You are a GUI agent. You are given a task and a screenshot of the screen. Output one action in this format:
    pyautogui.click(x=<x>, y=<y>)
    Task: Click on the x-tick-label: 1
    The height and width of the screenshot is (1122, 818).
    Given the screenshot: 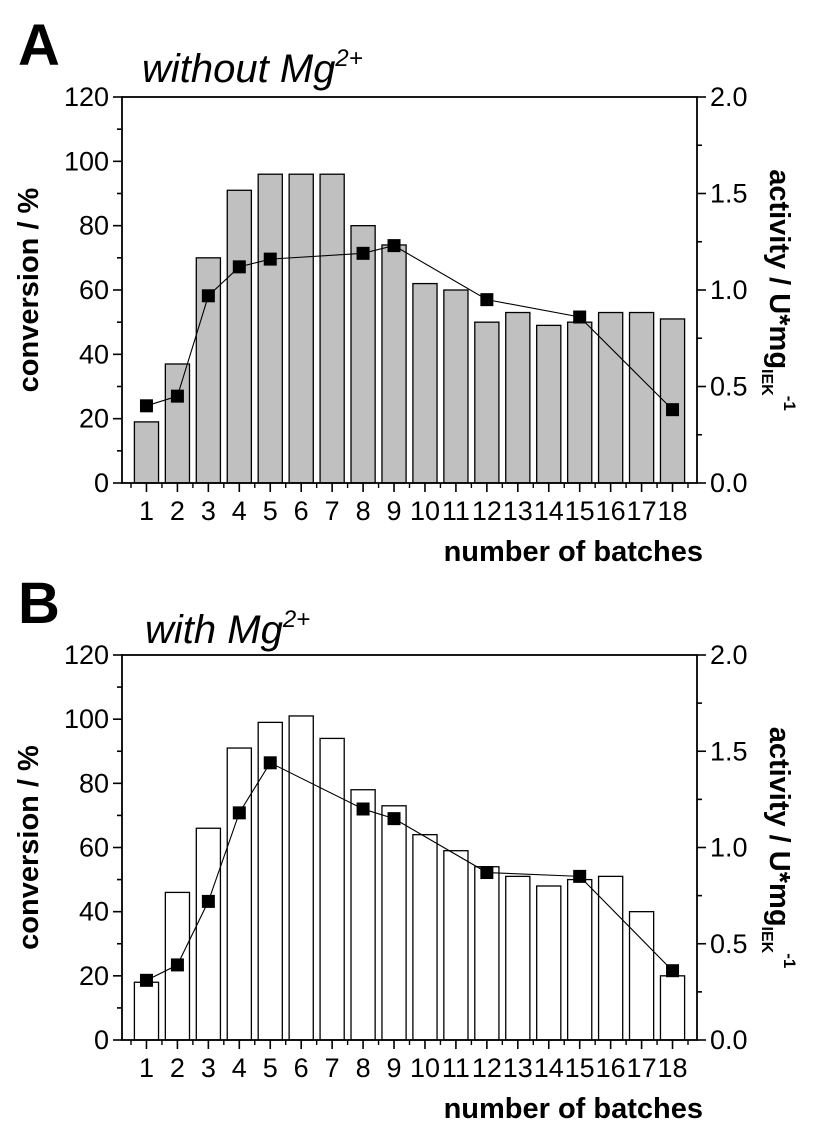 What is the action you would take?
    pyautogui.click(x=146, y=511)
    